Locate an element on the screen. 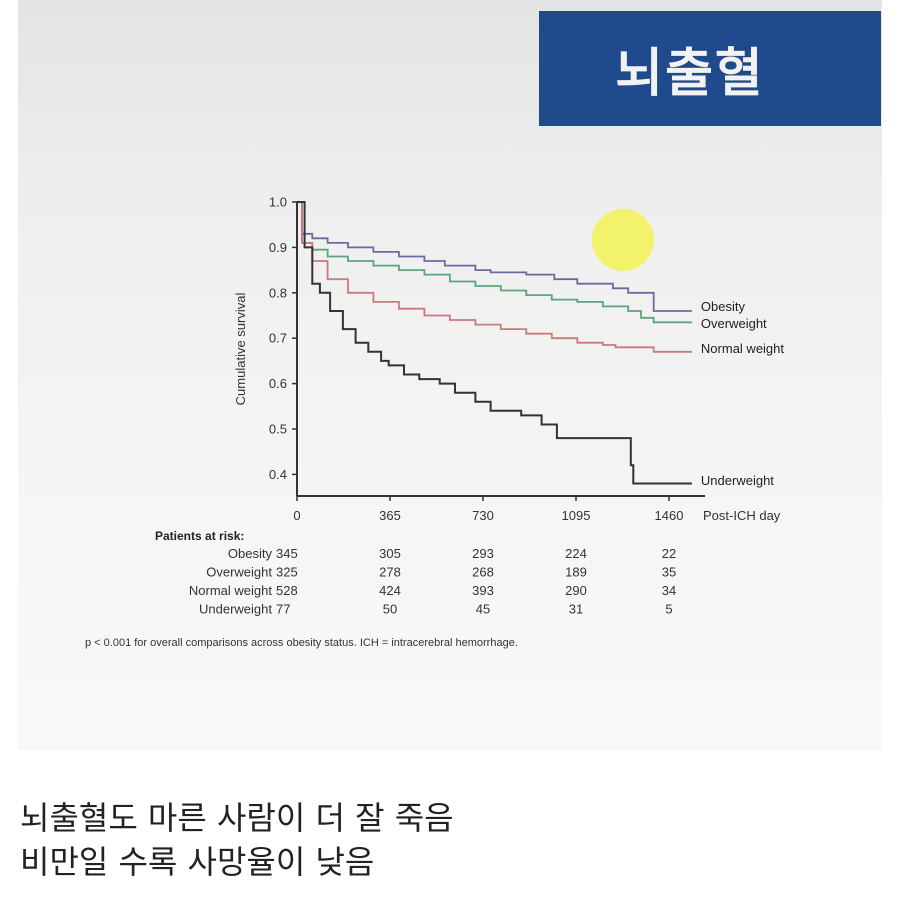  risk-cell: 393 is located at coordinates (483, 590).